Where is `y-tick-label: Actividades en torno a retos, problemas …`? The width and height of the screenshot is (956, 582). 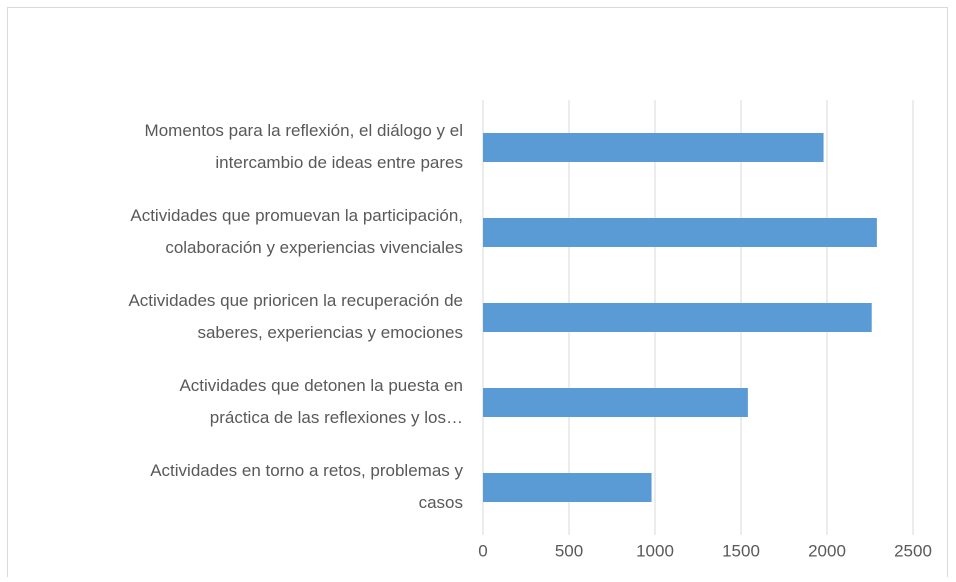 y-tick-label: Actividades en torno a retos, problemas … is located at coordinates (306, 470).